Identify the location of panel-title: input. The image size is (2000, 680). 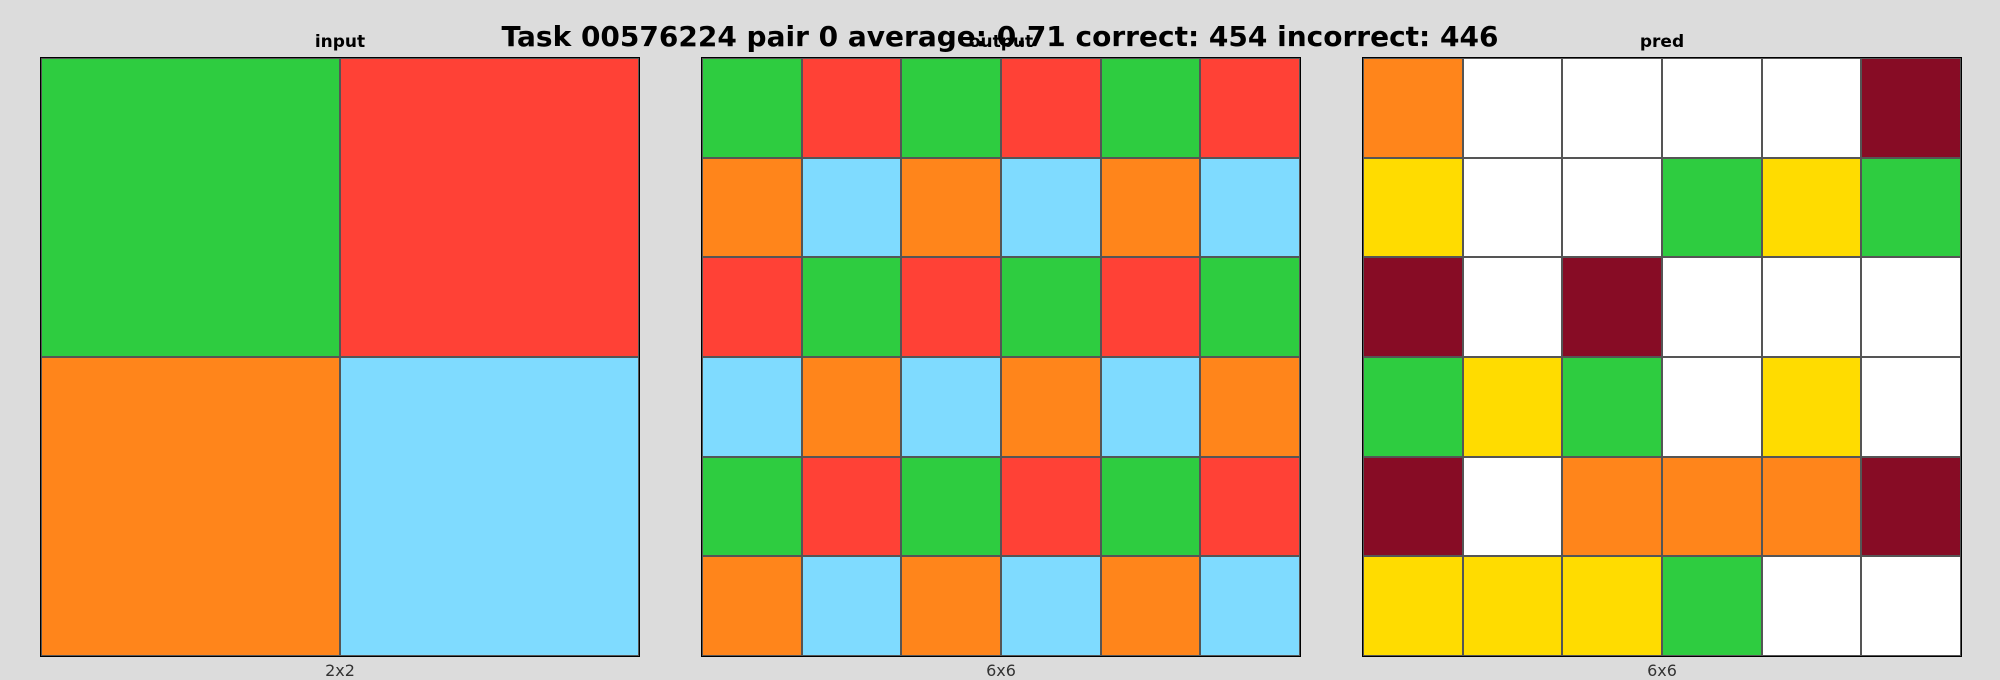
(340, 42).